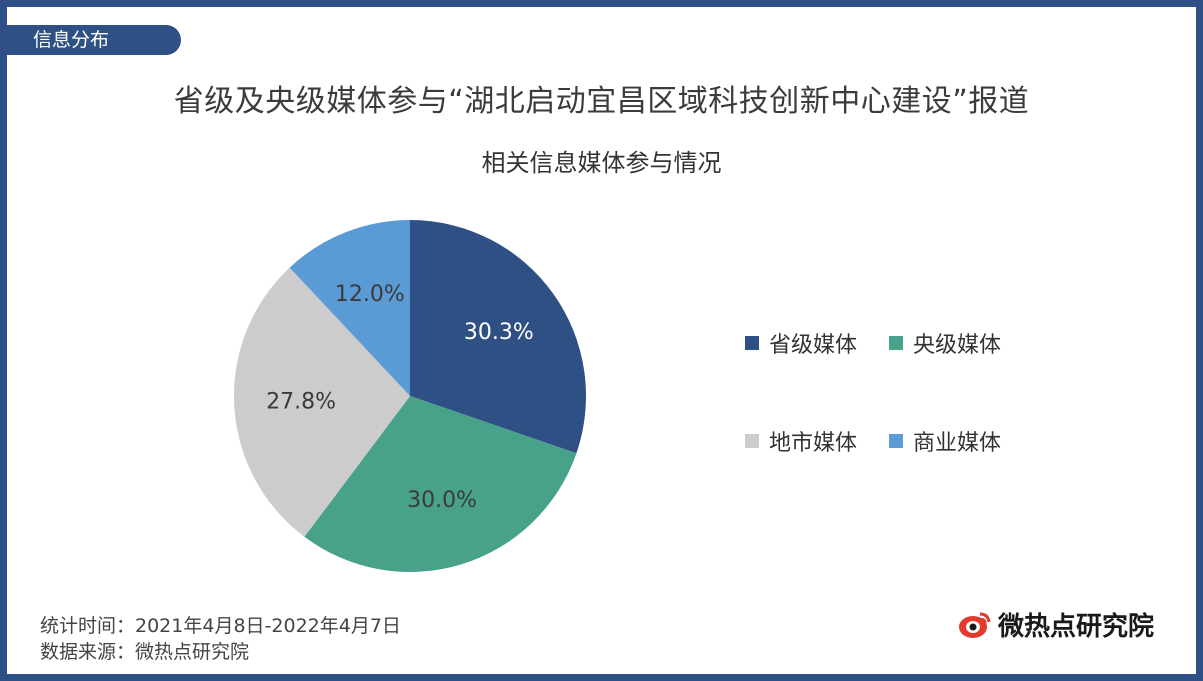  What do you see at coordinates (145, 652) in the screenshot?
I see `data-source: 数据来源：微热点研究院` at bounding box center [145, 652].